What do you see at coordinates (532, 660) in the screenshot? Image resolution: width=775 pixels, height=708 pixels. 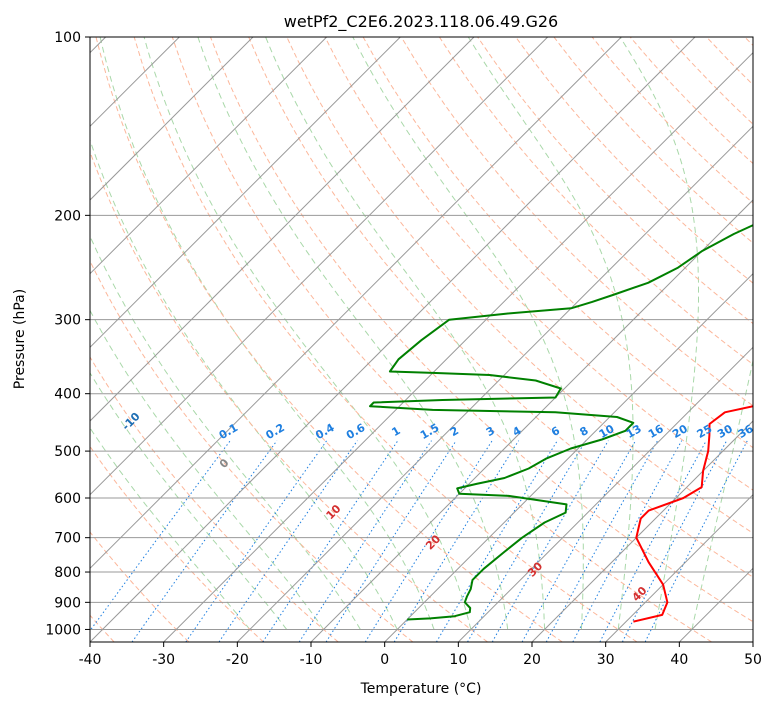 I see `x-tick-label: 20` at bounding box center [532, 660].